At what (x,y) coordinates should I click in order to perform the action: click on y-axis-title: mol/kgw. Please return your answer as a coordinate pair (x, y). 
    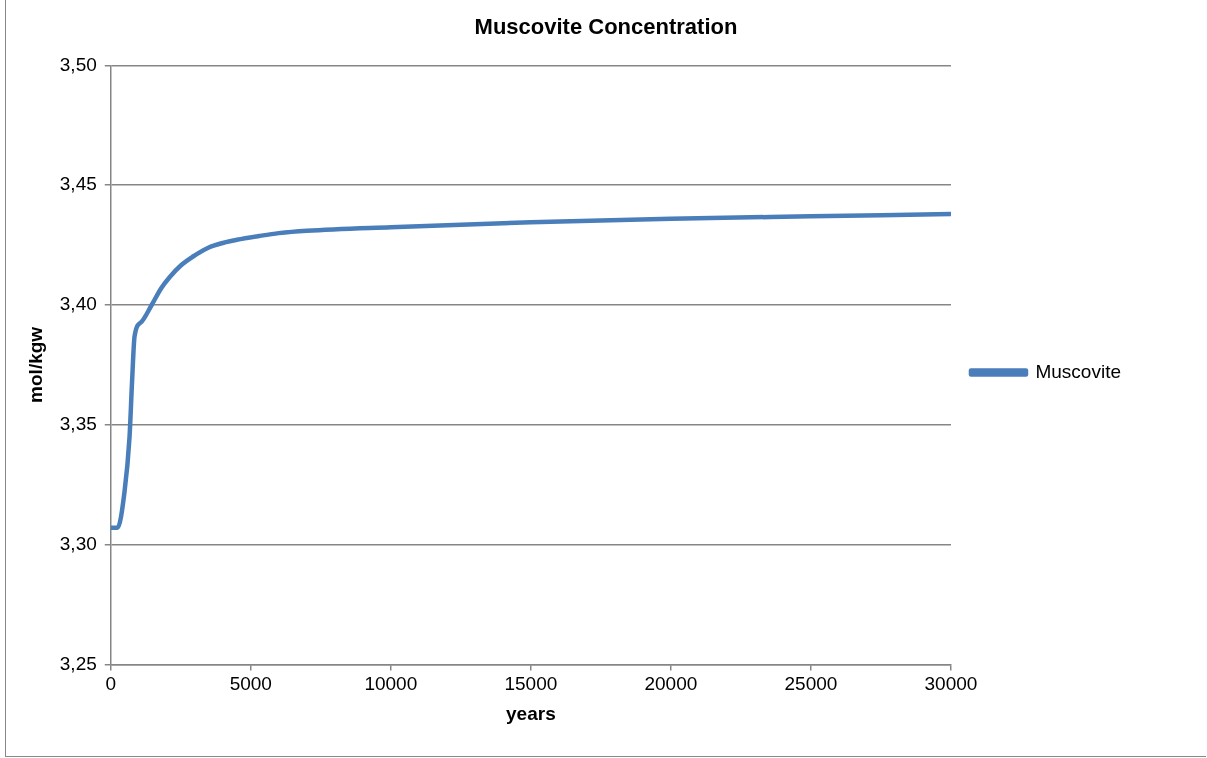
    Looking at the image, I should click on (35, 364).